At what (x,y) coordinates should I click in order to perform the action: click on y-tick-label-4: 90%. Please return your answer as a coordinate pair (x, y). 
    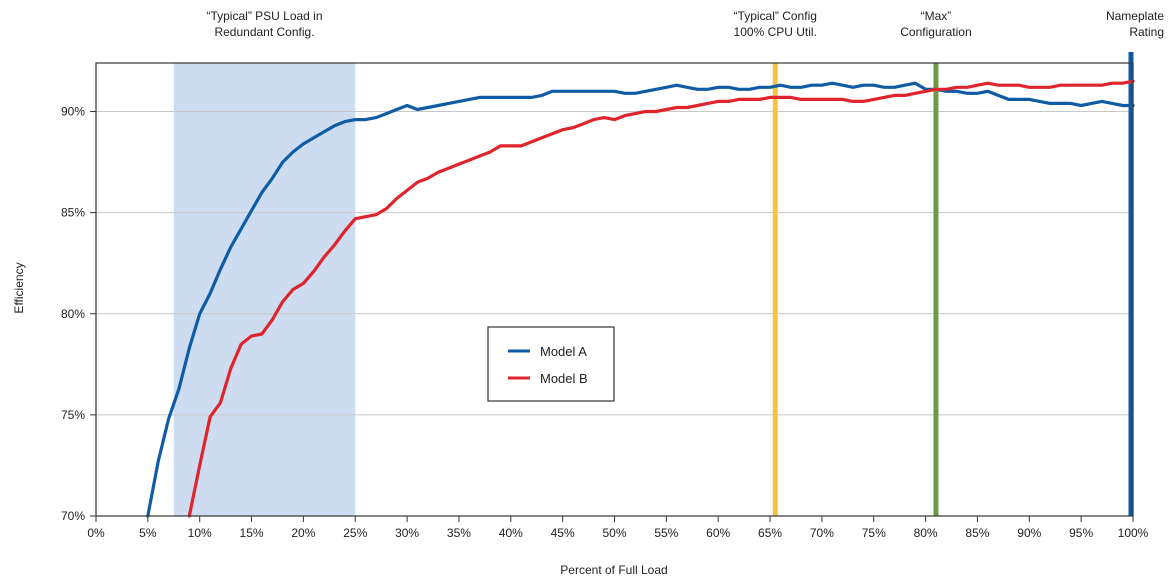
    Looking at the image, I should click on (73, 112).